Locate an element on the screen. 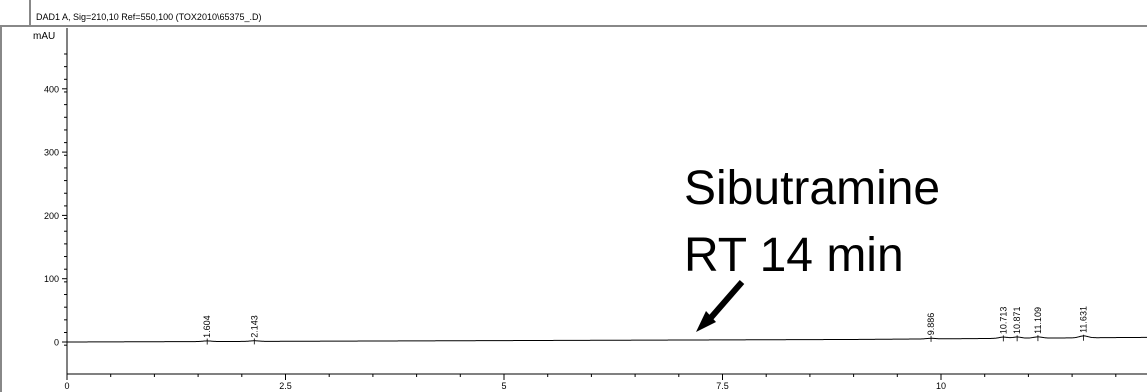 The image size is (1147, 392). y-axis-label: mAU is located at coordinates (44, 36).